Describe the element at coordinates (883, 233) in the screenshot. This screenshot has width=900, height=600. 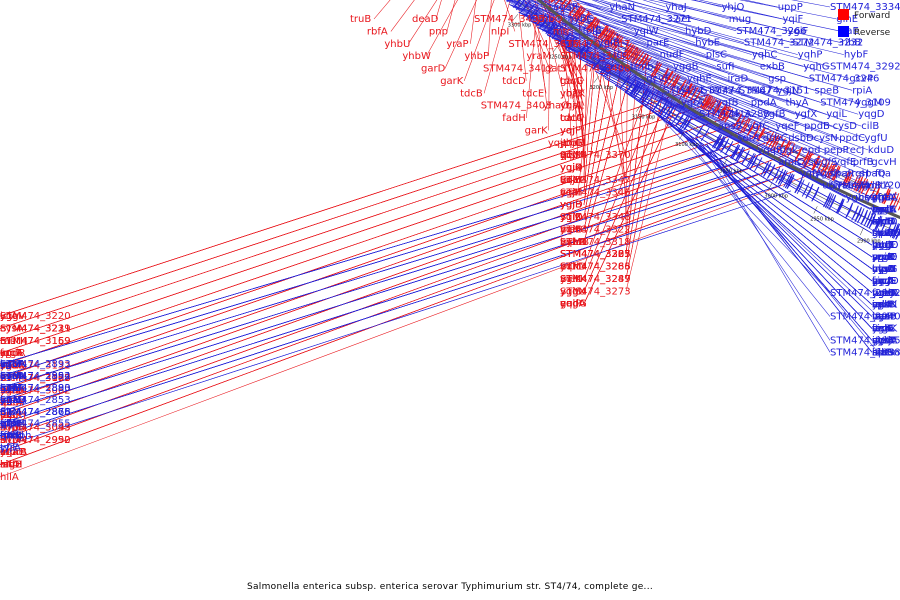
I see `reverse-gene-label: truD` at that location.